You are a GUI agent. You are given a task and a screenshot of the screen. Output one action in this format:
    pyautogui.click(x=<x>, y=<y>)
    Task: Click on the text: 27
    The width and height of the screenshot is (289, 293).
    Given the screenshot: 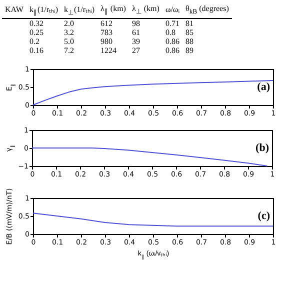 What is the action you would take?
    pyautogui.click(x=136, y=50)
    